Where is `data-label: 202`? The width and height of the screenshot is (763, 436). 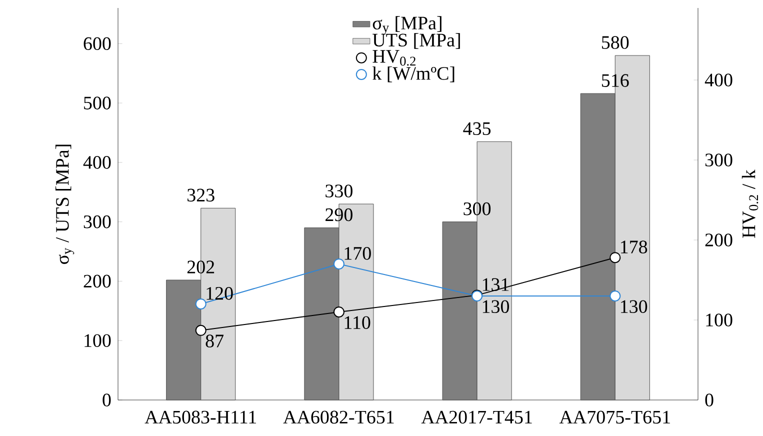
data-label: 202 is located at coordinates (200, 267).